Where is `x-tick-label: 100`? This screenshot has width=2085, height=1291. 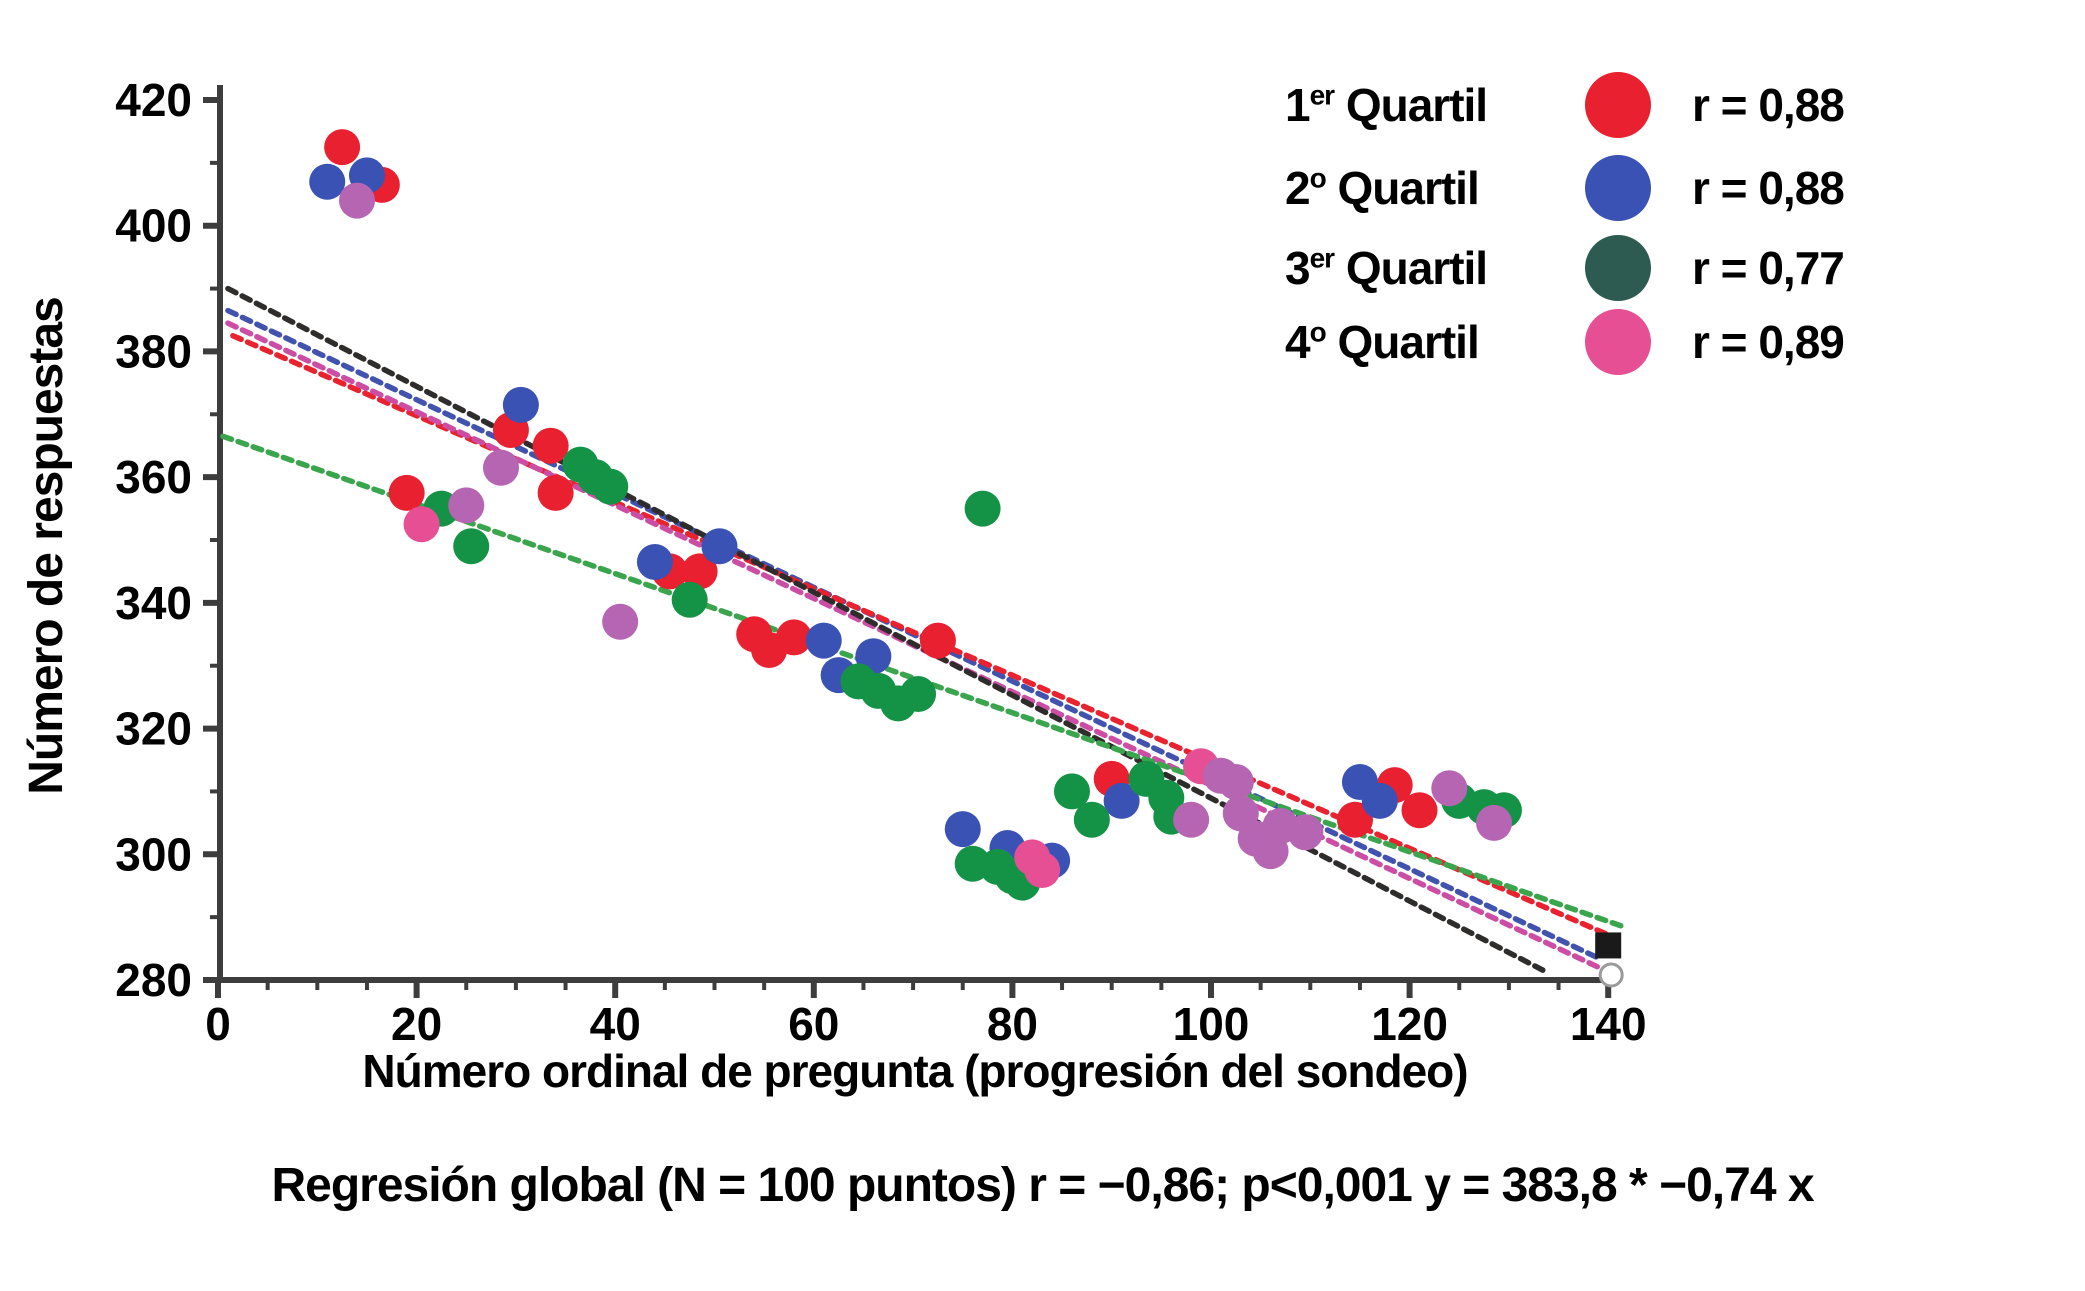
x-tick-label: 100 is located at coordinates (1211, 1024).